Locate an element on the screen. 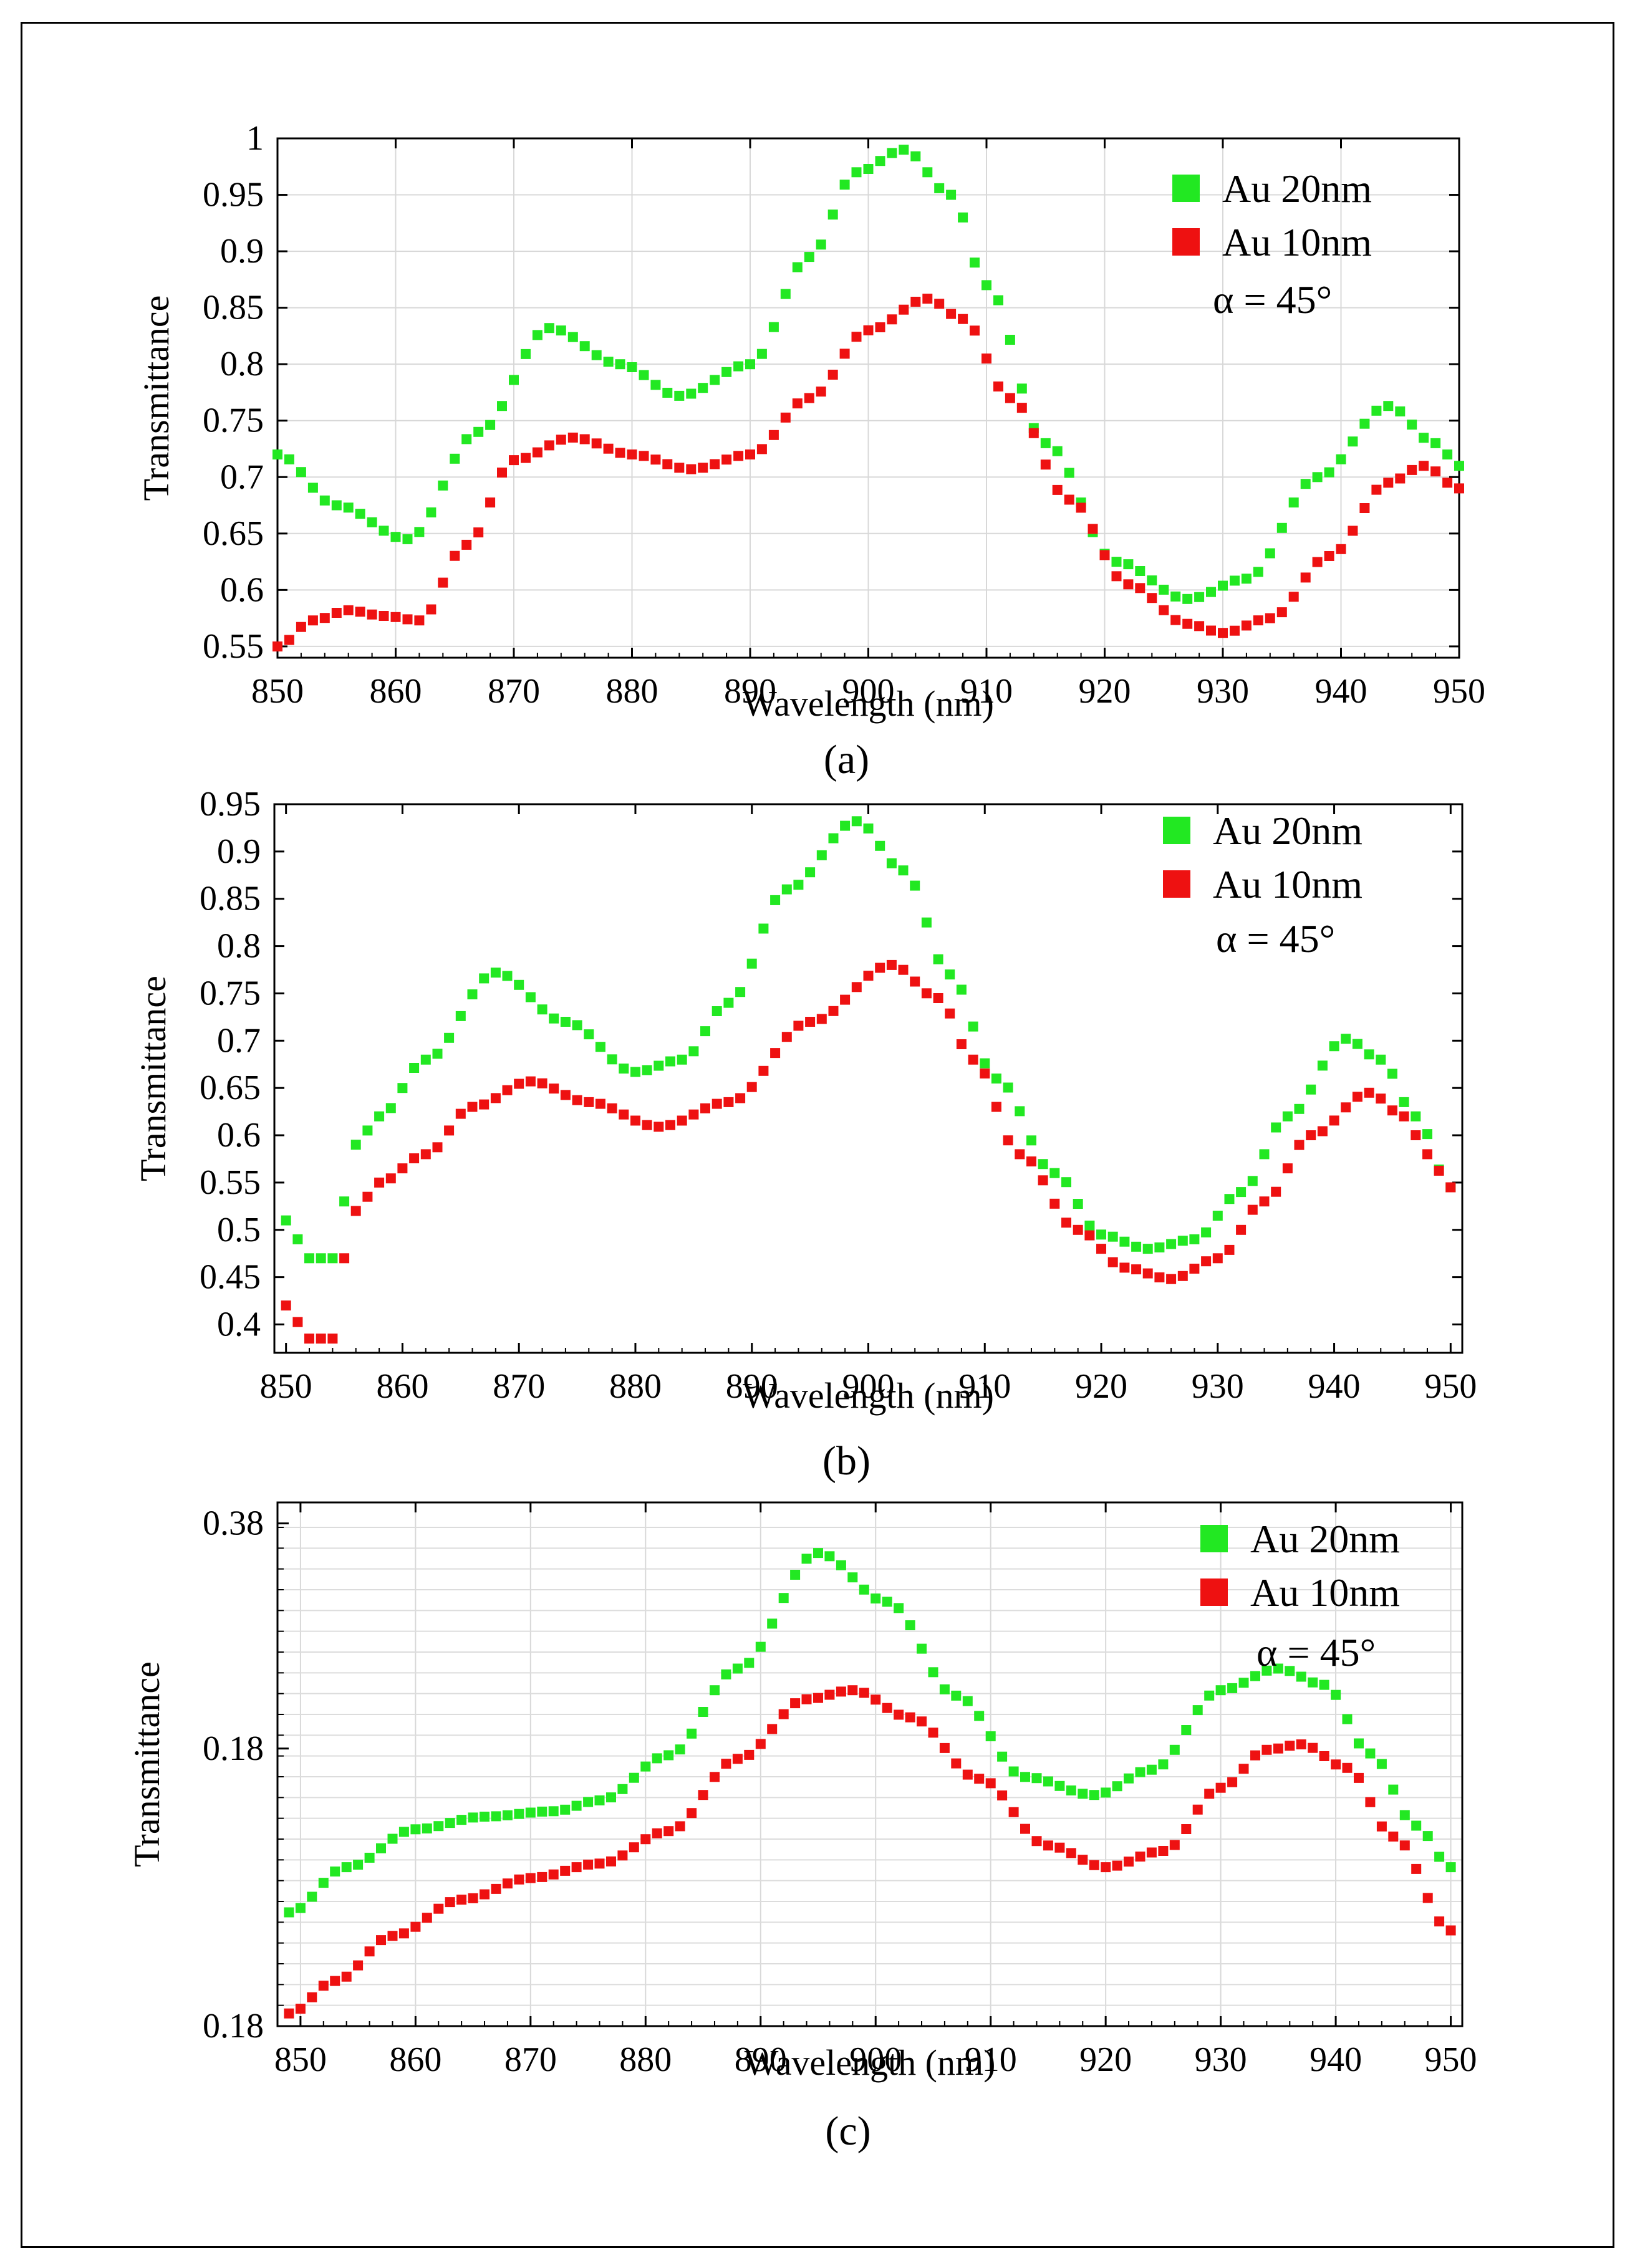  angle-annotation-c: α = 45° is located at coordinates (1316, 1652).